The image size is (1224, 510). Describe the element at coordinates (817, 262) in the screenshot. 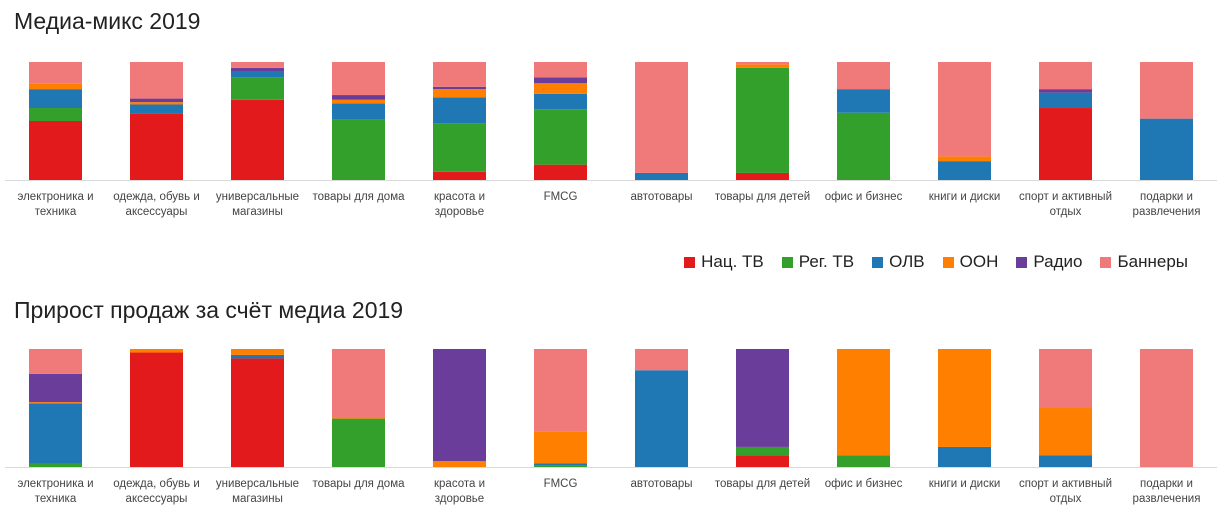

I see `legend-item: Рег. ТВ` at that location.